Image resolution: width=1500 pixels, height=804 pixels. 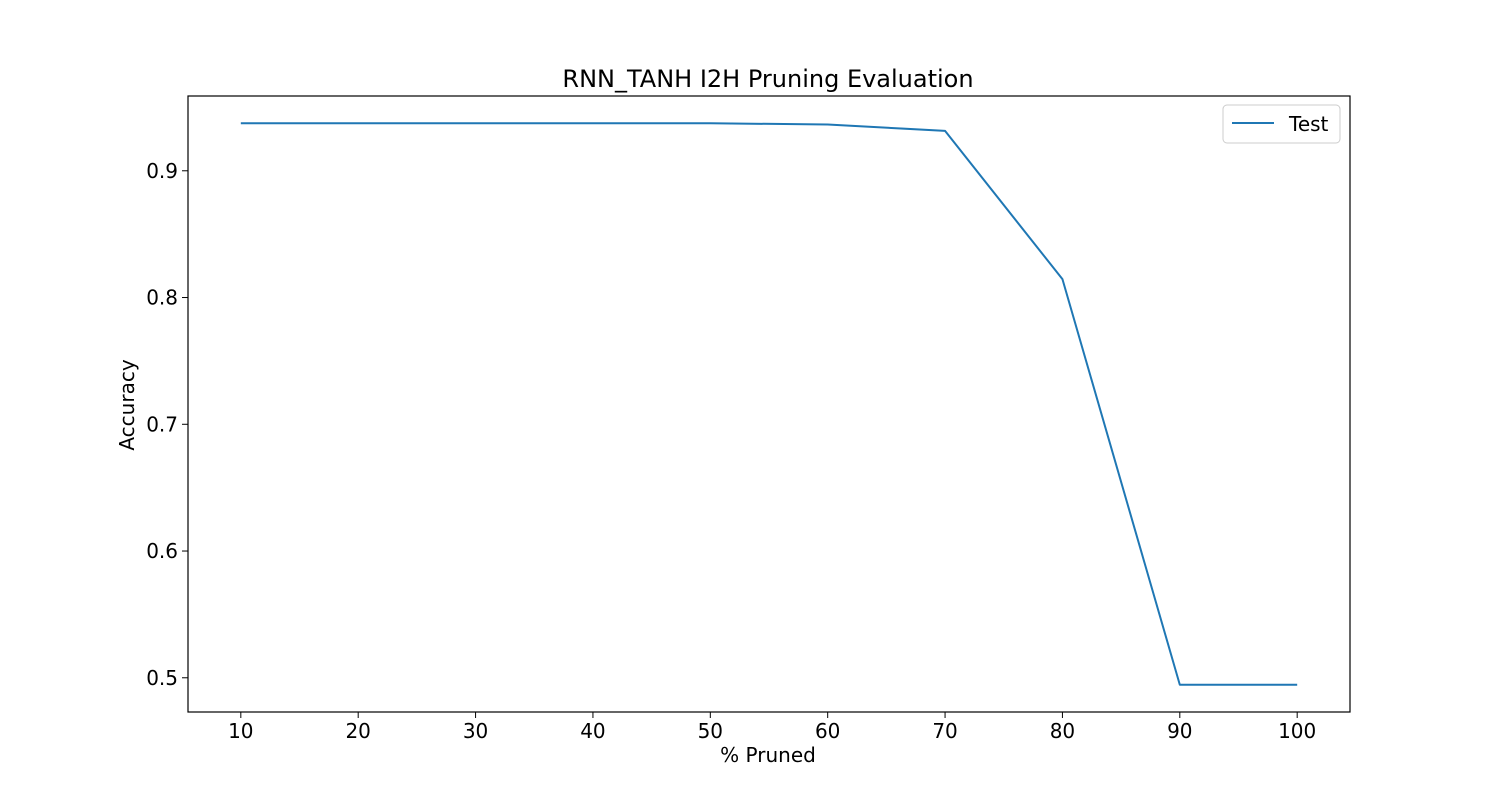 What do you see at coordinates (1297, 731) in the screenshot?
I see `x-tick-label: 100` at bounding box center [1297, 731].